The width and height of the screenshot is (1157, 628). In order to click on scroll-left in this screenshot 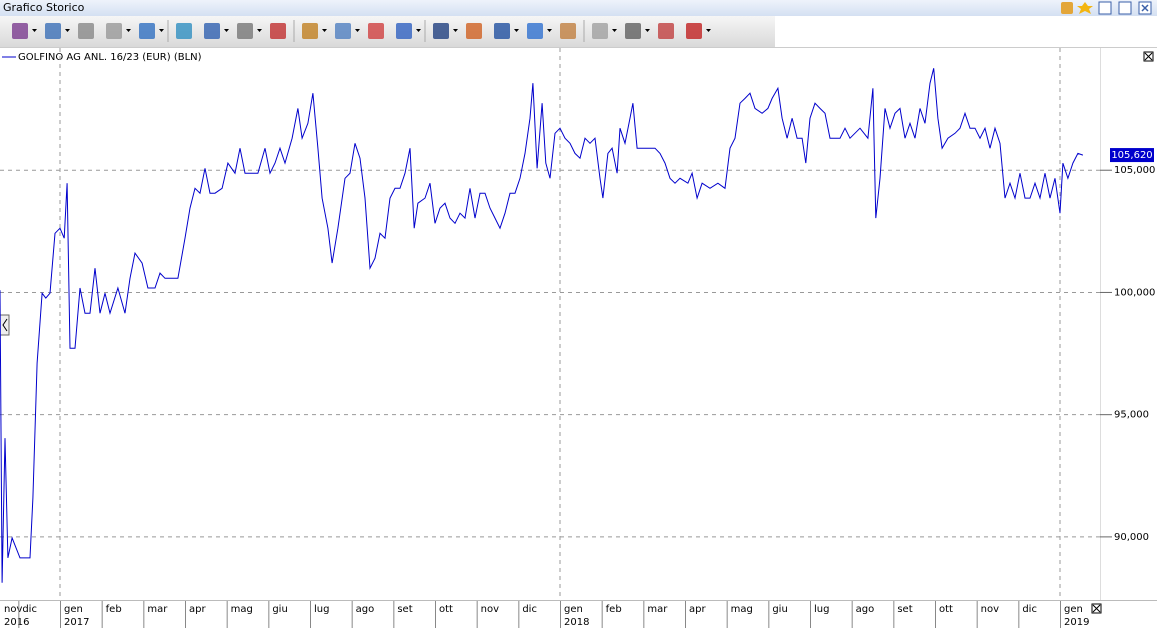, I will do `click(5, 325)`.